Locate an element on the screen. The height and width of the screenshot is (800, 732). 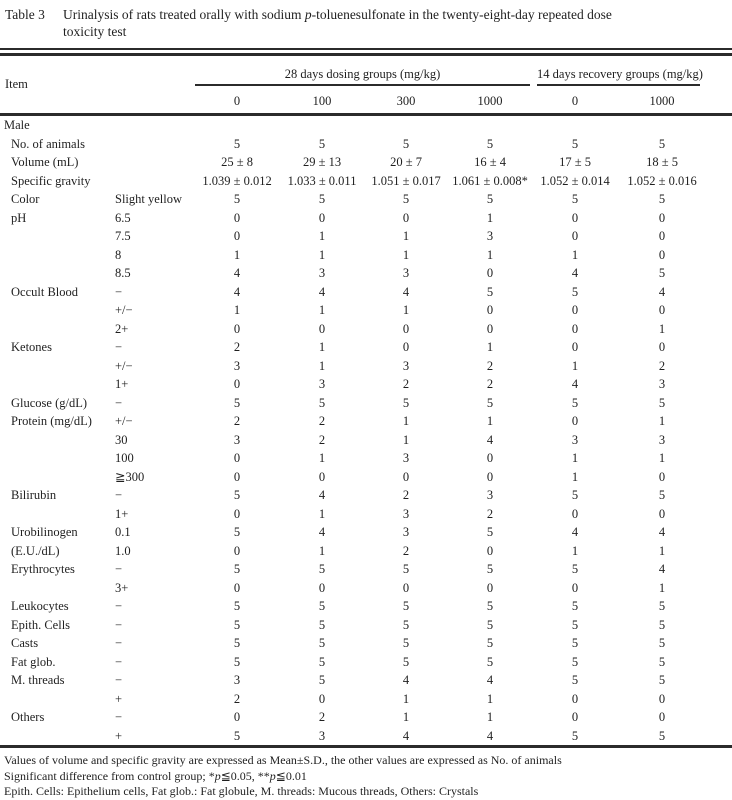
row-sub-label: + is located at coordinates (119, 735).